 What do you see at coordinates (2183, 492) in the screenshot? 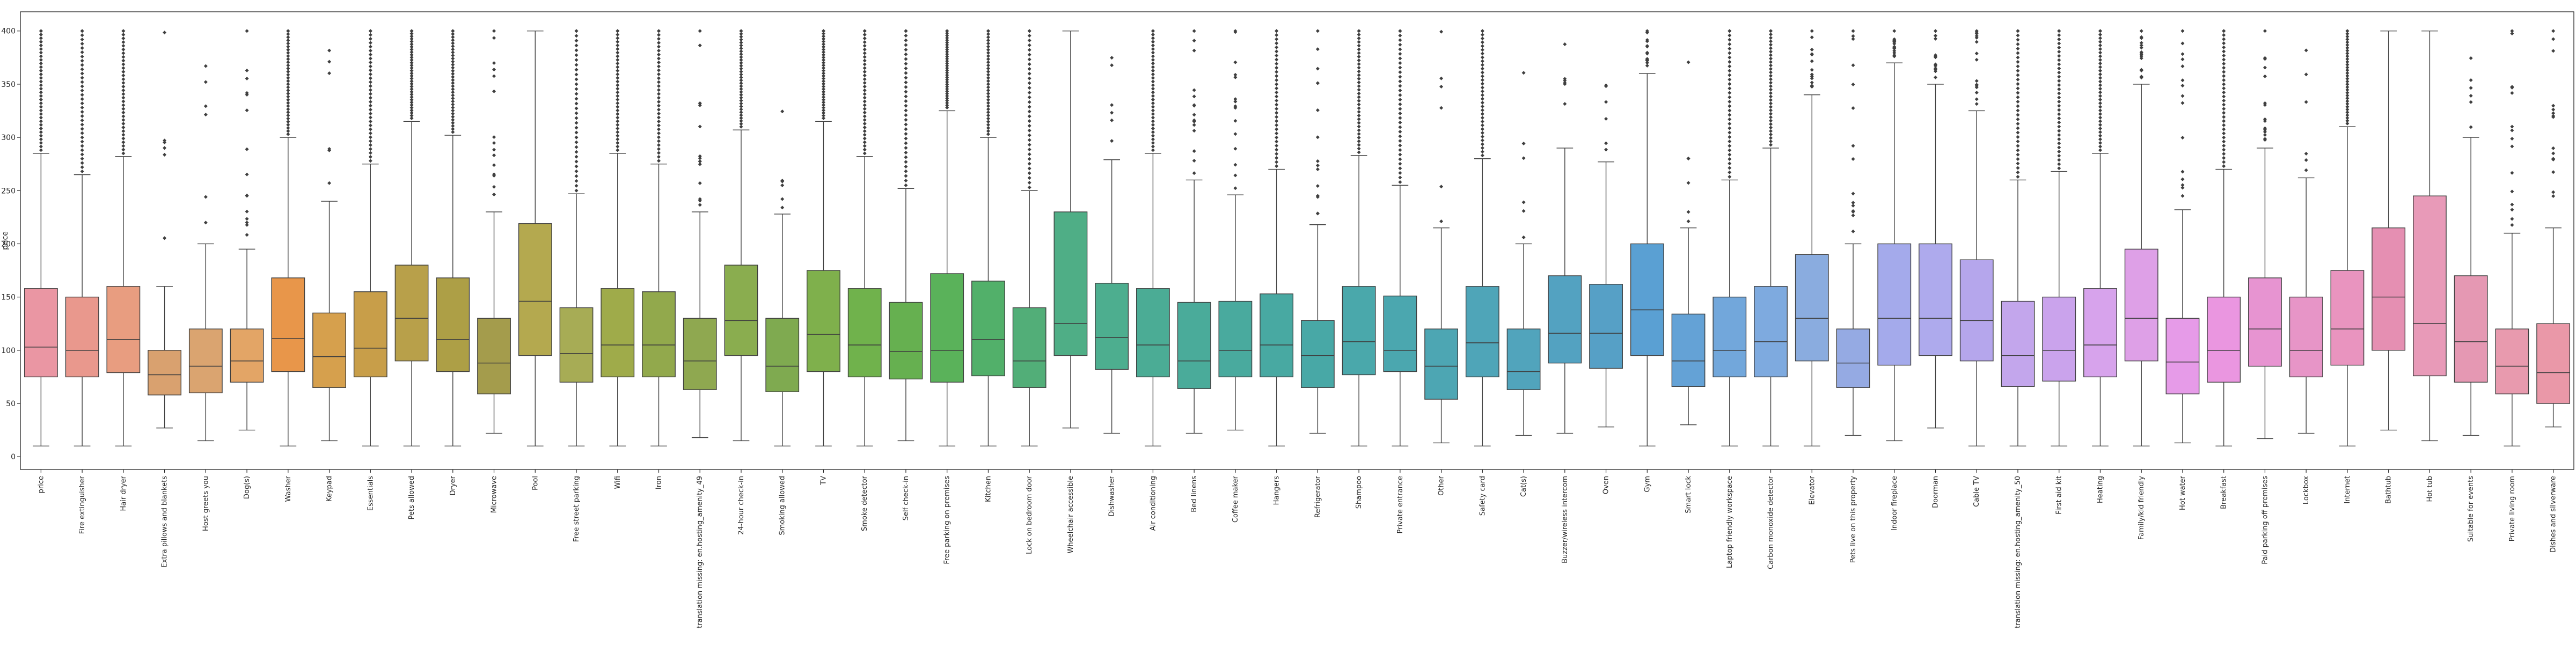
I see `x-tick-label: Hot water` at bounding box center [2183, 492].